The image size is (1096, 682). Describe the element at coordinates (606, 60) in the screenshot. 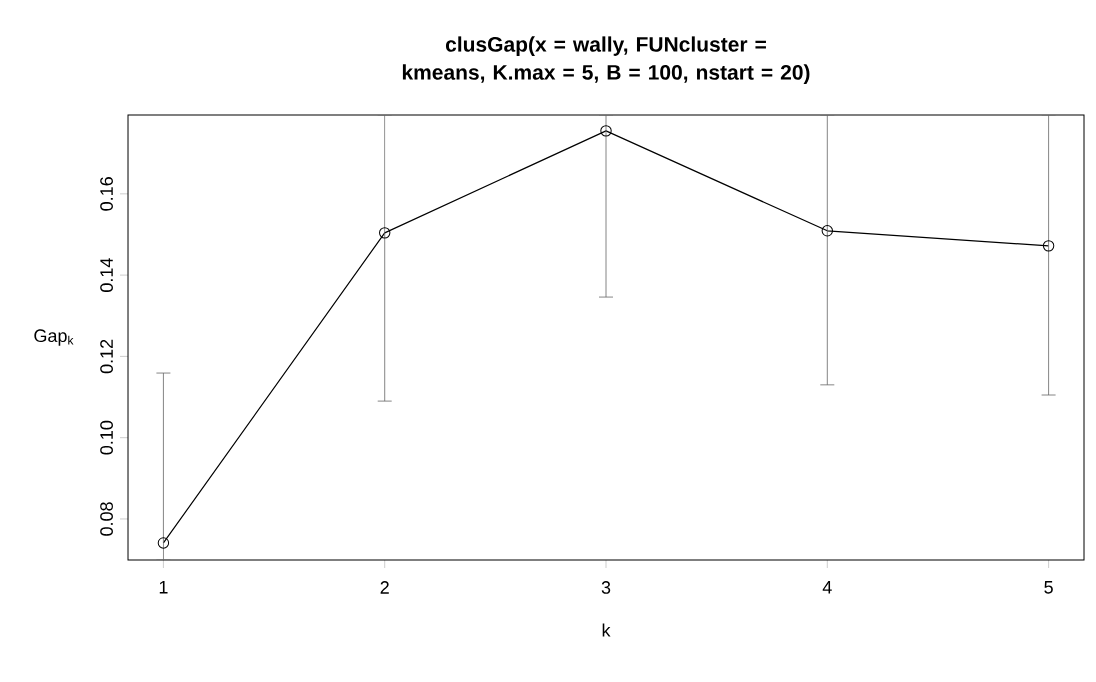

I see `chart-title: clusGap(x = wally, FUNcluster = kmeans, K.max = 5, B = 100, nstart = 20)` at that location.